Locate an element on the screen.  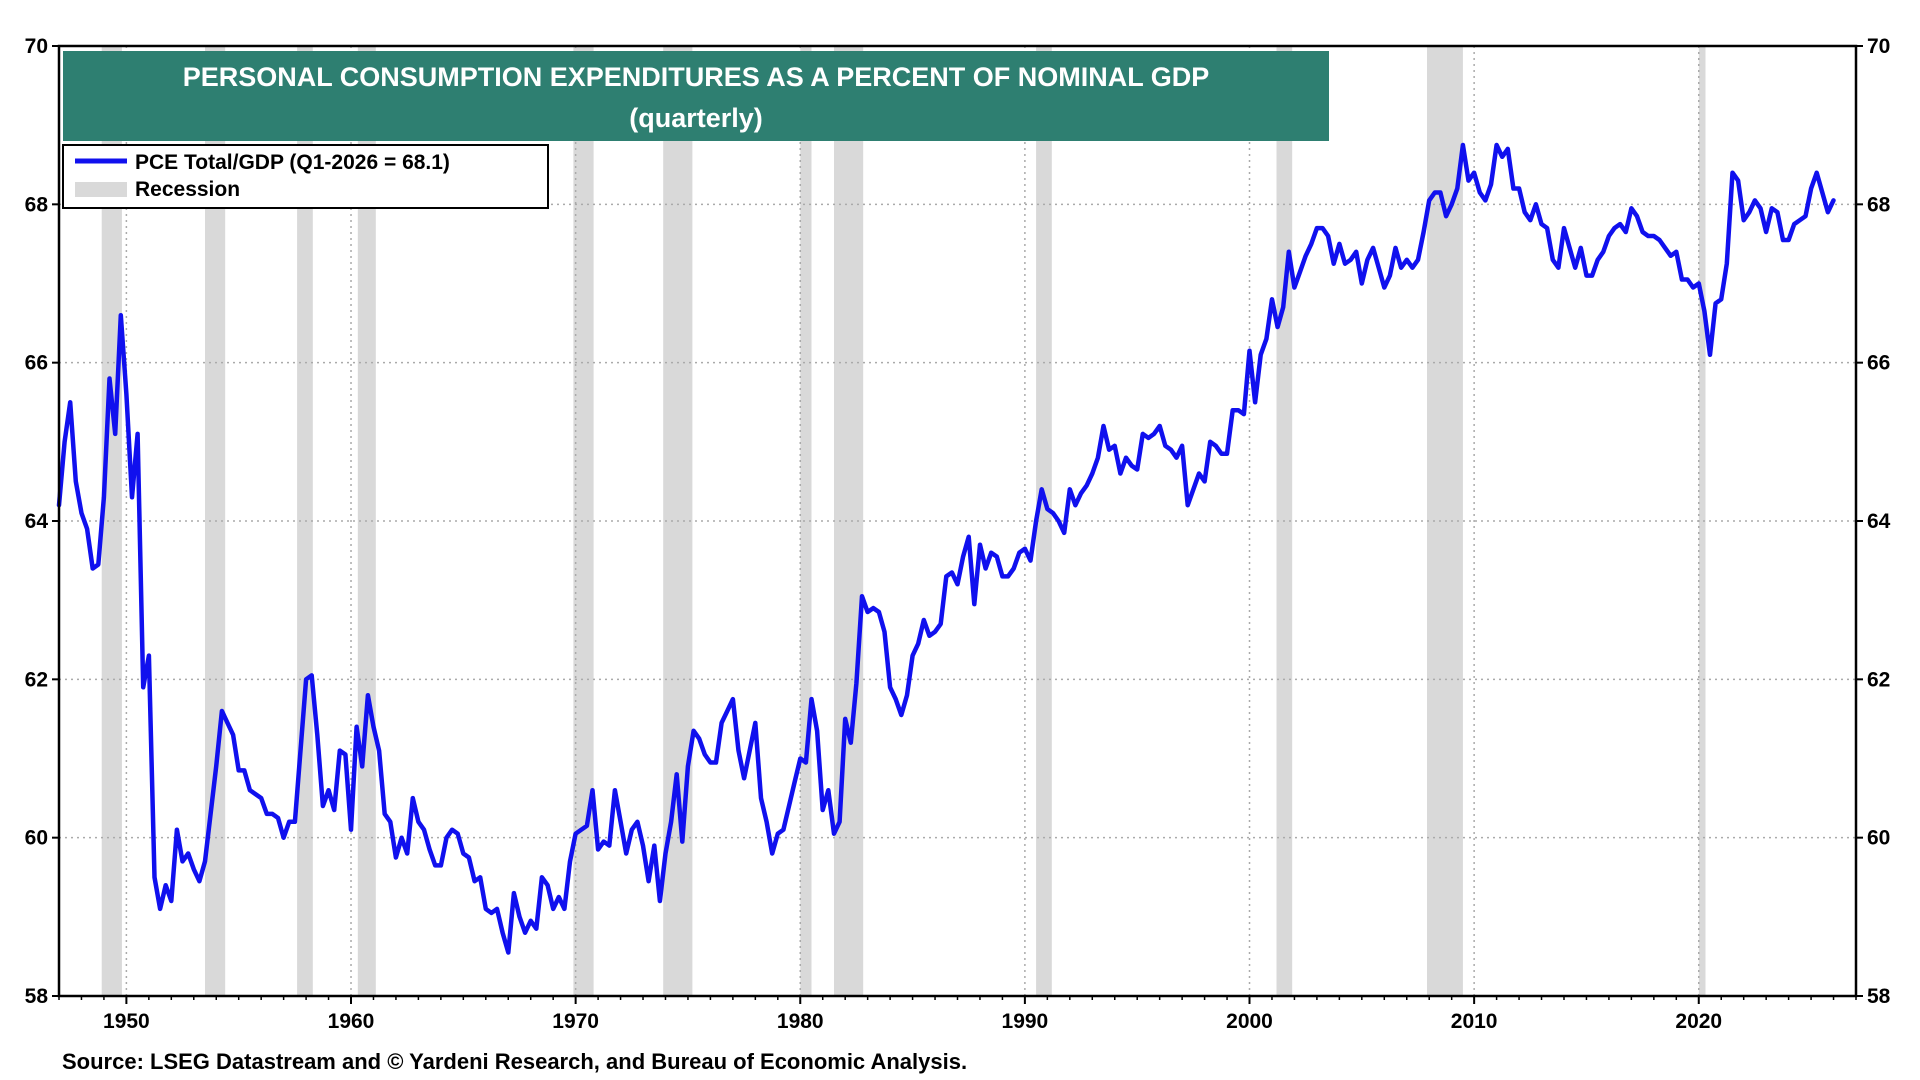
legend-box is located at coordinates (305, 176).